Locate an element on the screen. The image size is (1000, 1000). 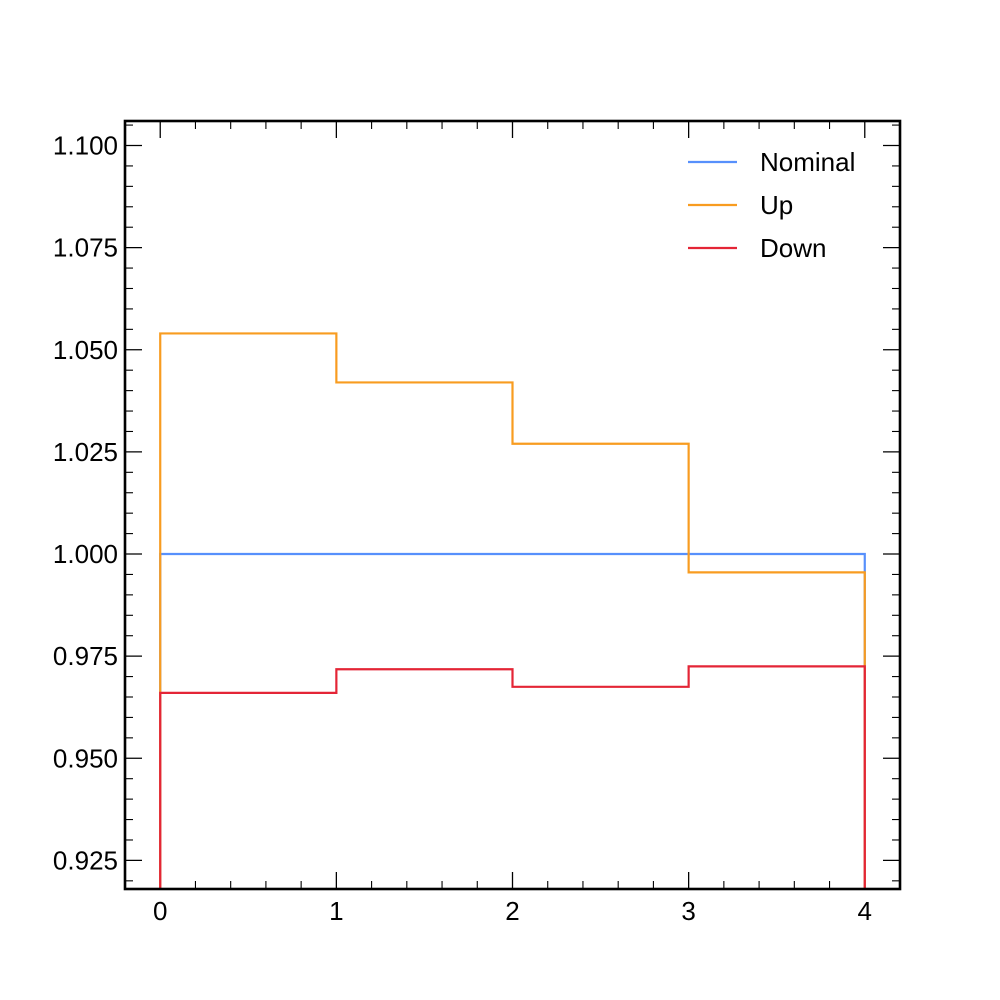
y-tick-label: 1.075 is located at coordinates (85, 248).